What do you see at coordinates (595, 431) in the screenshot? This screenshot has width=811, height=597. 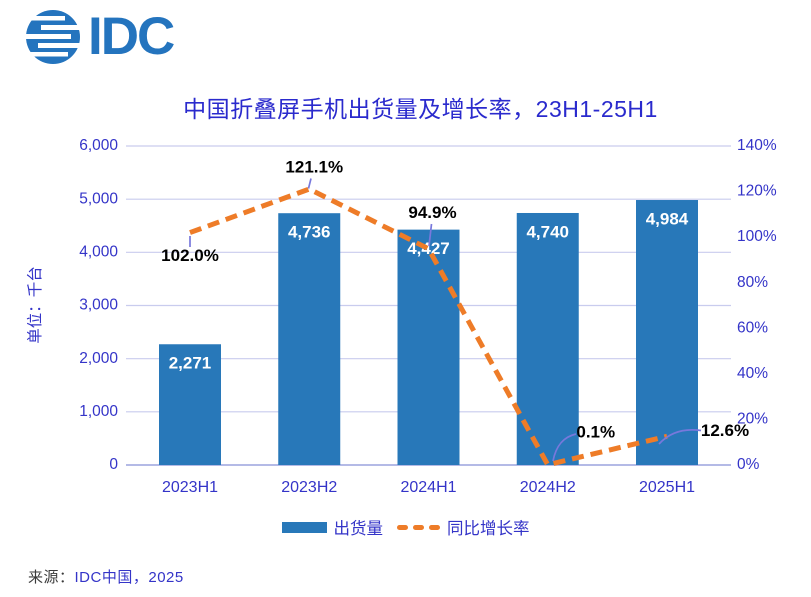 I see `growth-value-label: 0.1%` at bounding box center [595, 431].